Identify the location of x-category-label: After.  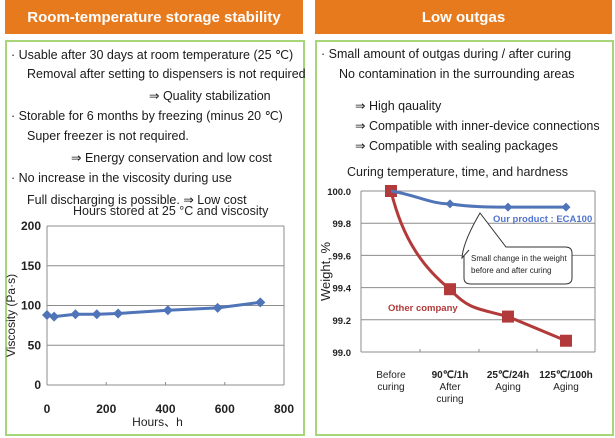
(450, 387).